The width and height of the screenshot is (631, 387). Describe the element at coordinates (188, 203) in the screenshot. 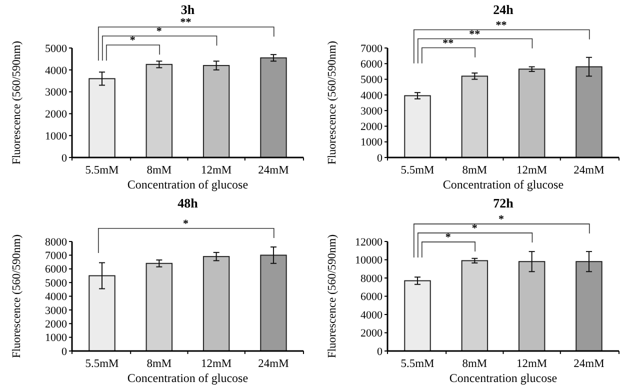

I see `chart-title: 48h` at that location.